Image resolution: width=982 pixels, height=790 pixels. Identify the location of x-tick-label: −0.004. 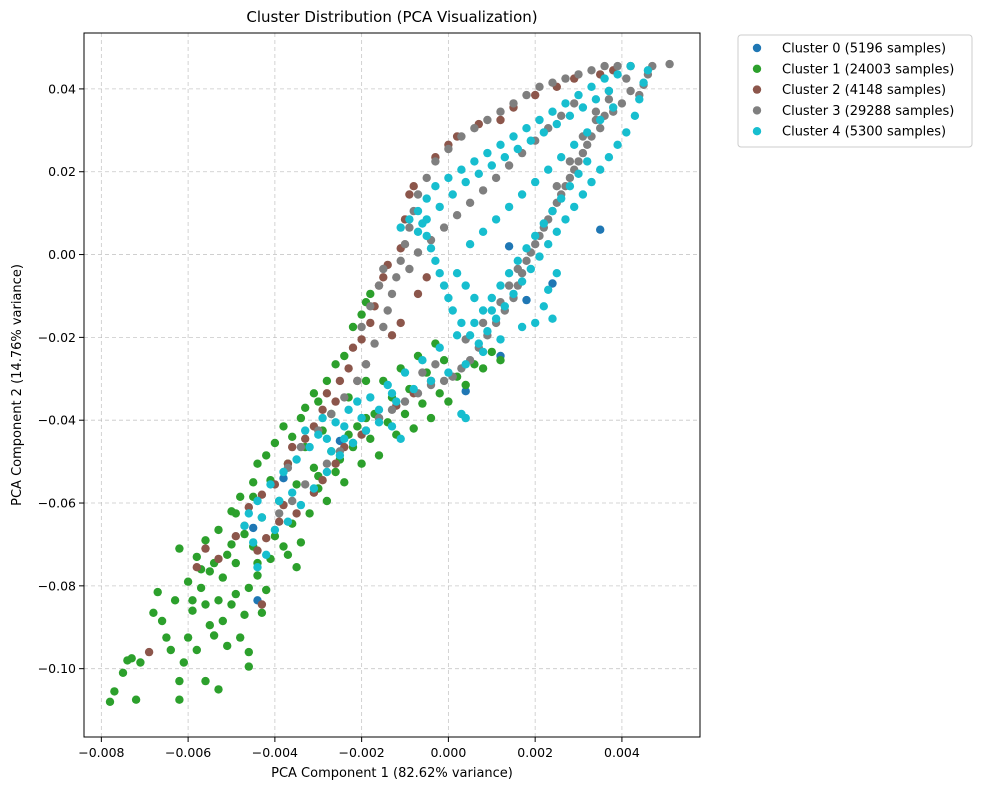
(275, 752).